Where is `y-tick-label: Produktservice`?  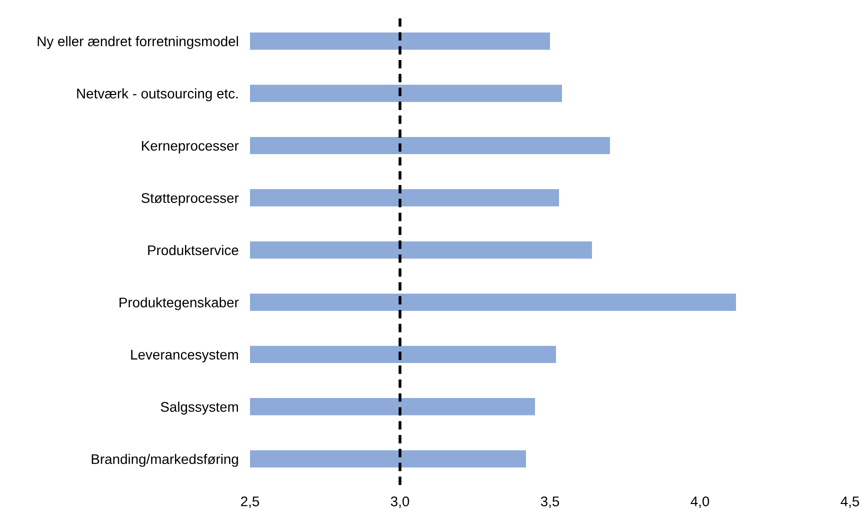 y-tick-label: Produktservice is located at coordinates (193, 250).